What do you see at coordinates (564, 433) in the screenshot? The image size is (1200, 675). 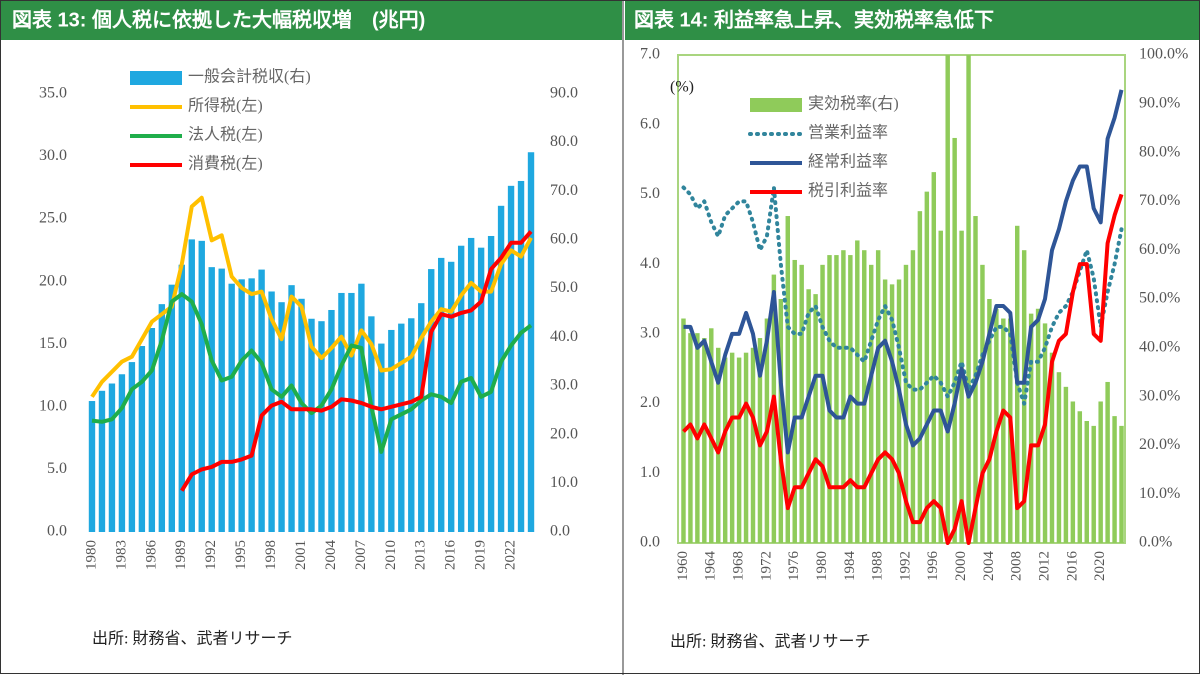 I see `y2-tick-label: 20.0` at bounding box center [564, 433].